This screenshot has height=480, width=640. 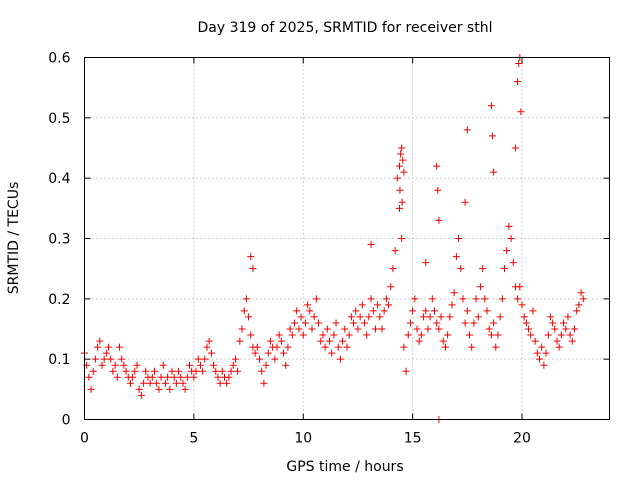 I want to click on y-tick-label: 0.1, so click(x=59, y=360).